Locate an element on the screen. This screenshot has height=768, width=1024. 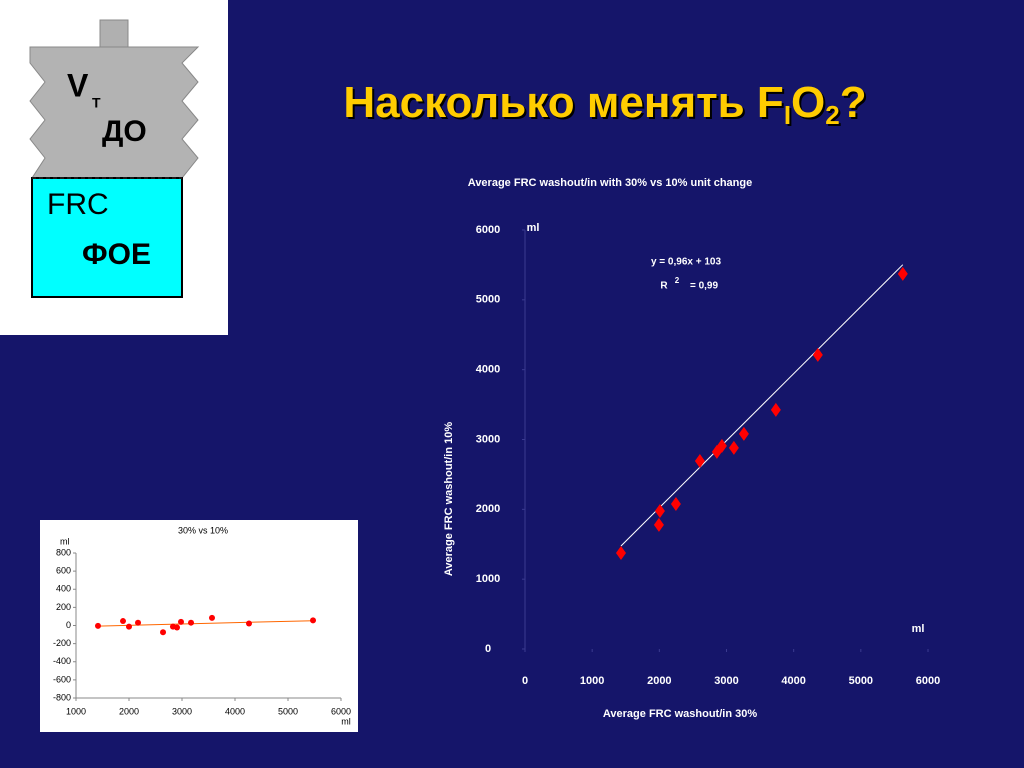
y-axis-label: Average FRC washout/in 10% is located at coordinates (449, 499).